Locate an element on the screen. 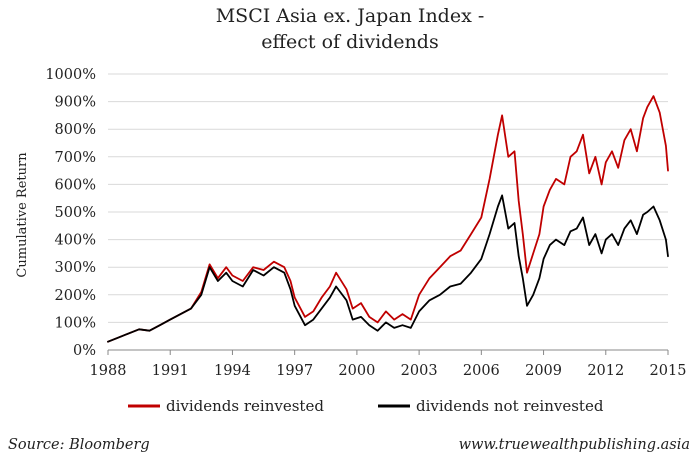 The height and width of the screenshot is (461, 700). x-tick-label: 2015 is located at coordinates (668, 371).